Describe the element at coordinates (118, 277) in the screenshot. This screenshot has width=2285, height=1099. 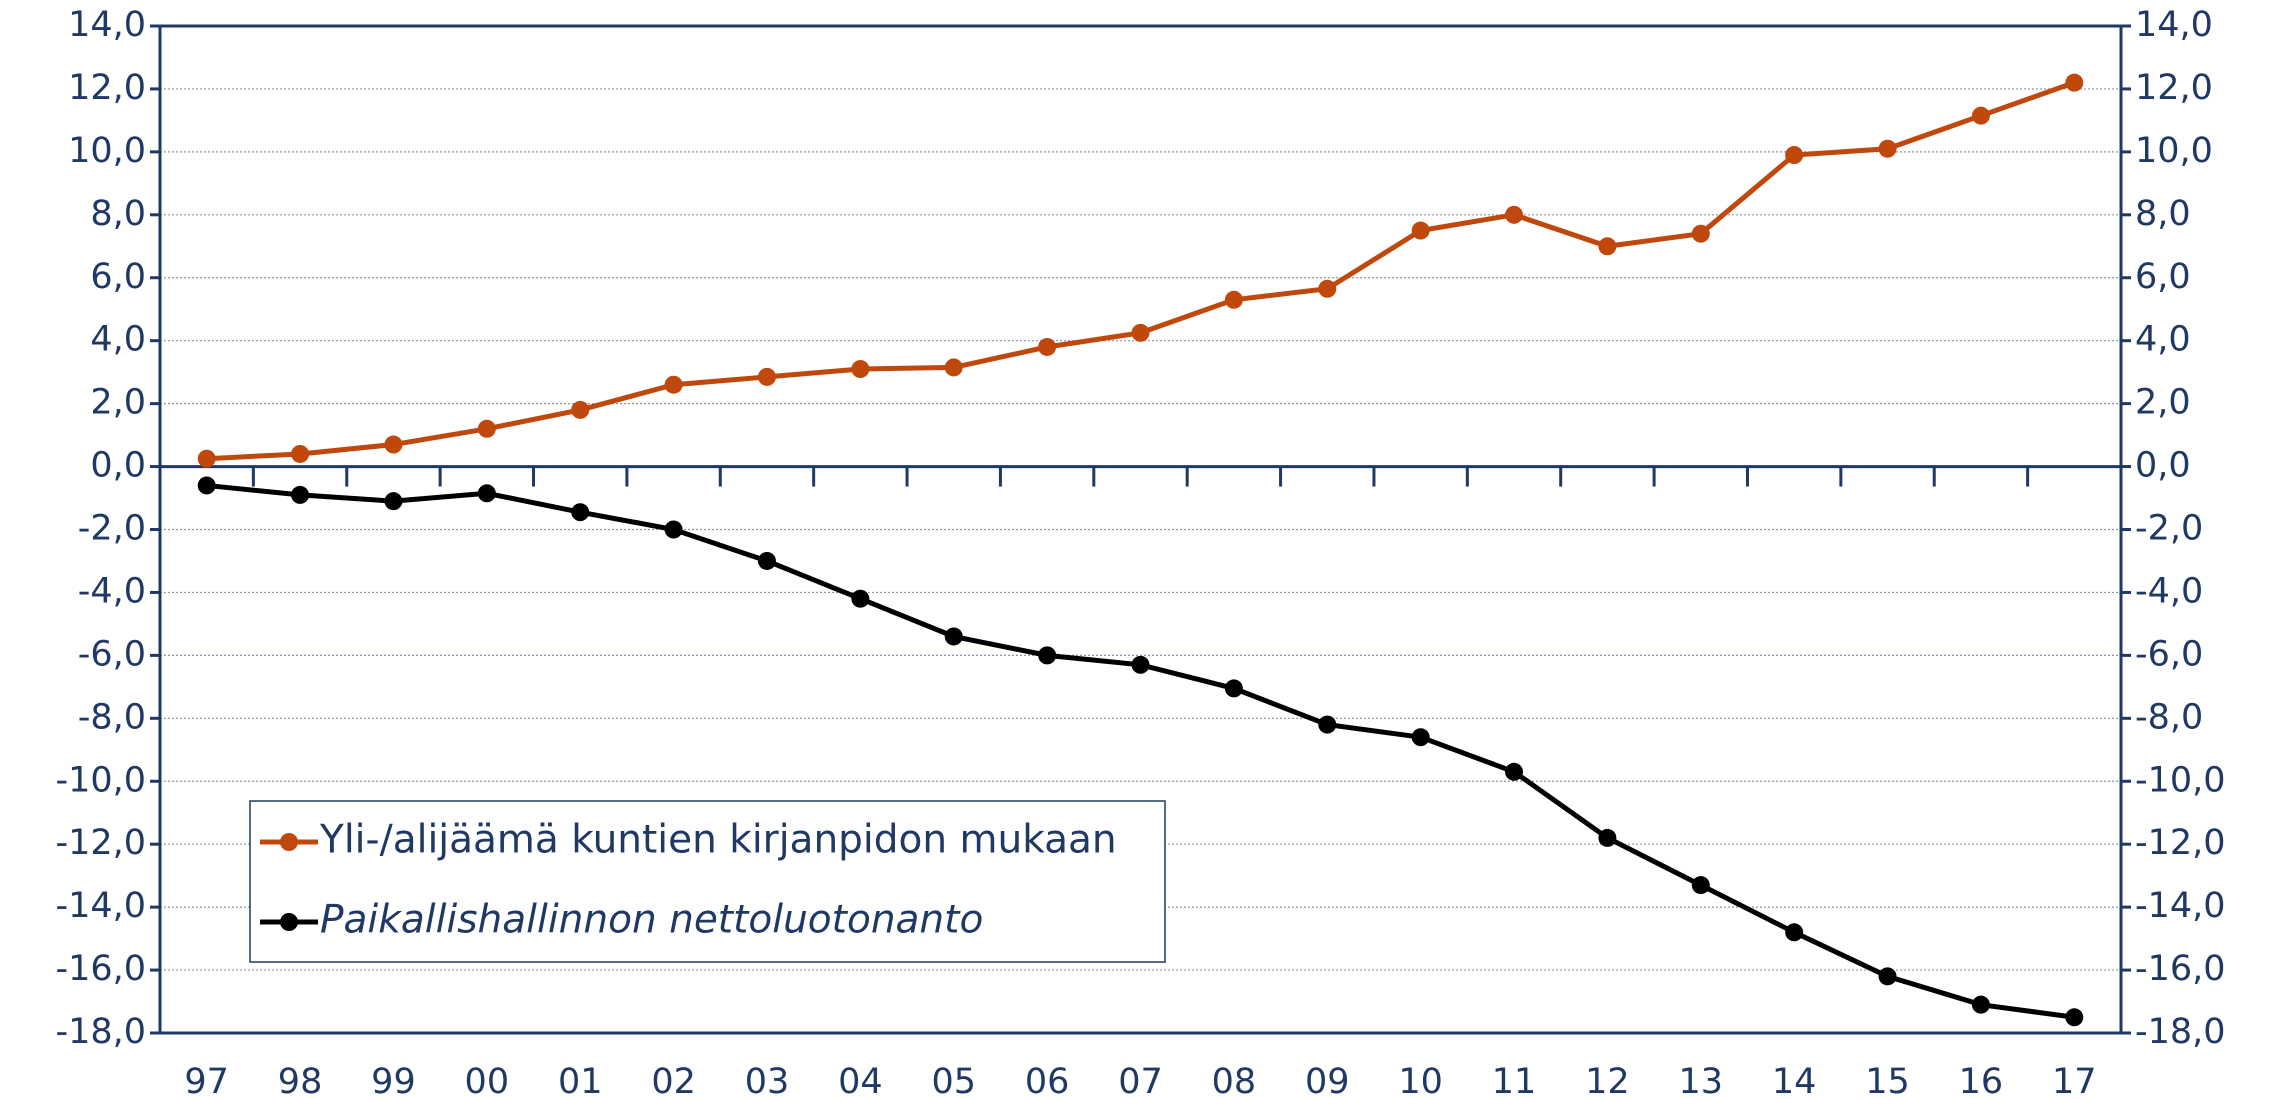
I see `y-tick-label: 6,0` at that location.